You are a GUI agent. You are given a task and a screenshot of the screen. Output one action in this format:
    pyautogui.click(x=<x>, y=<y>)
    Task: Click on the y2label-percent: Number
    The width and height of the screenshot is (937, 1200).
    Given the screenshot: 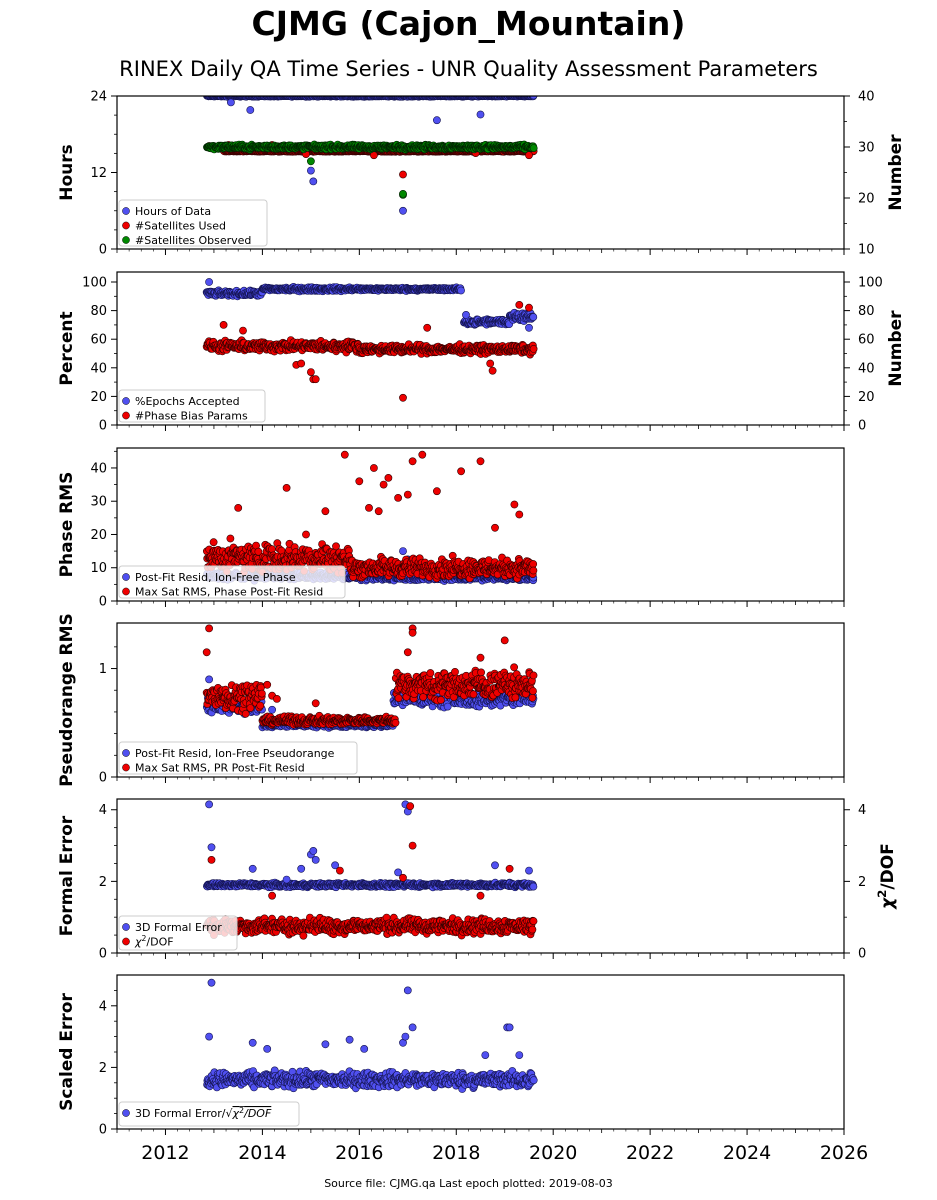 What is the action you would take?
    pyautogui.click(x=896, y=348)
    